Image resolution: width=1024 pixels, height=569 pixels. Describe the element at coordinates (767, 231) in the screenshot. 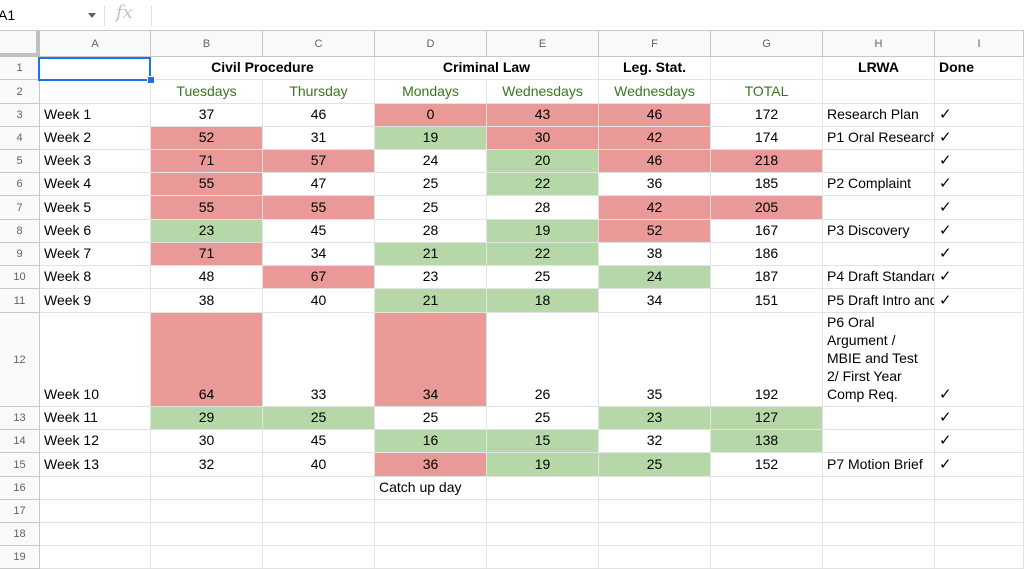

I see `value-cell: 167` at that location.